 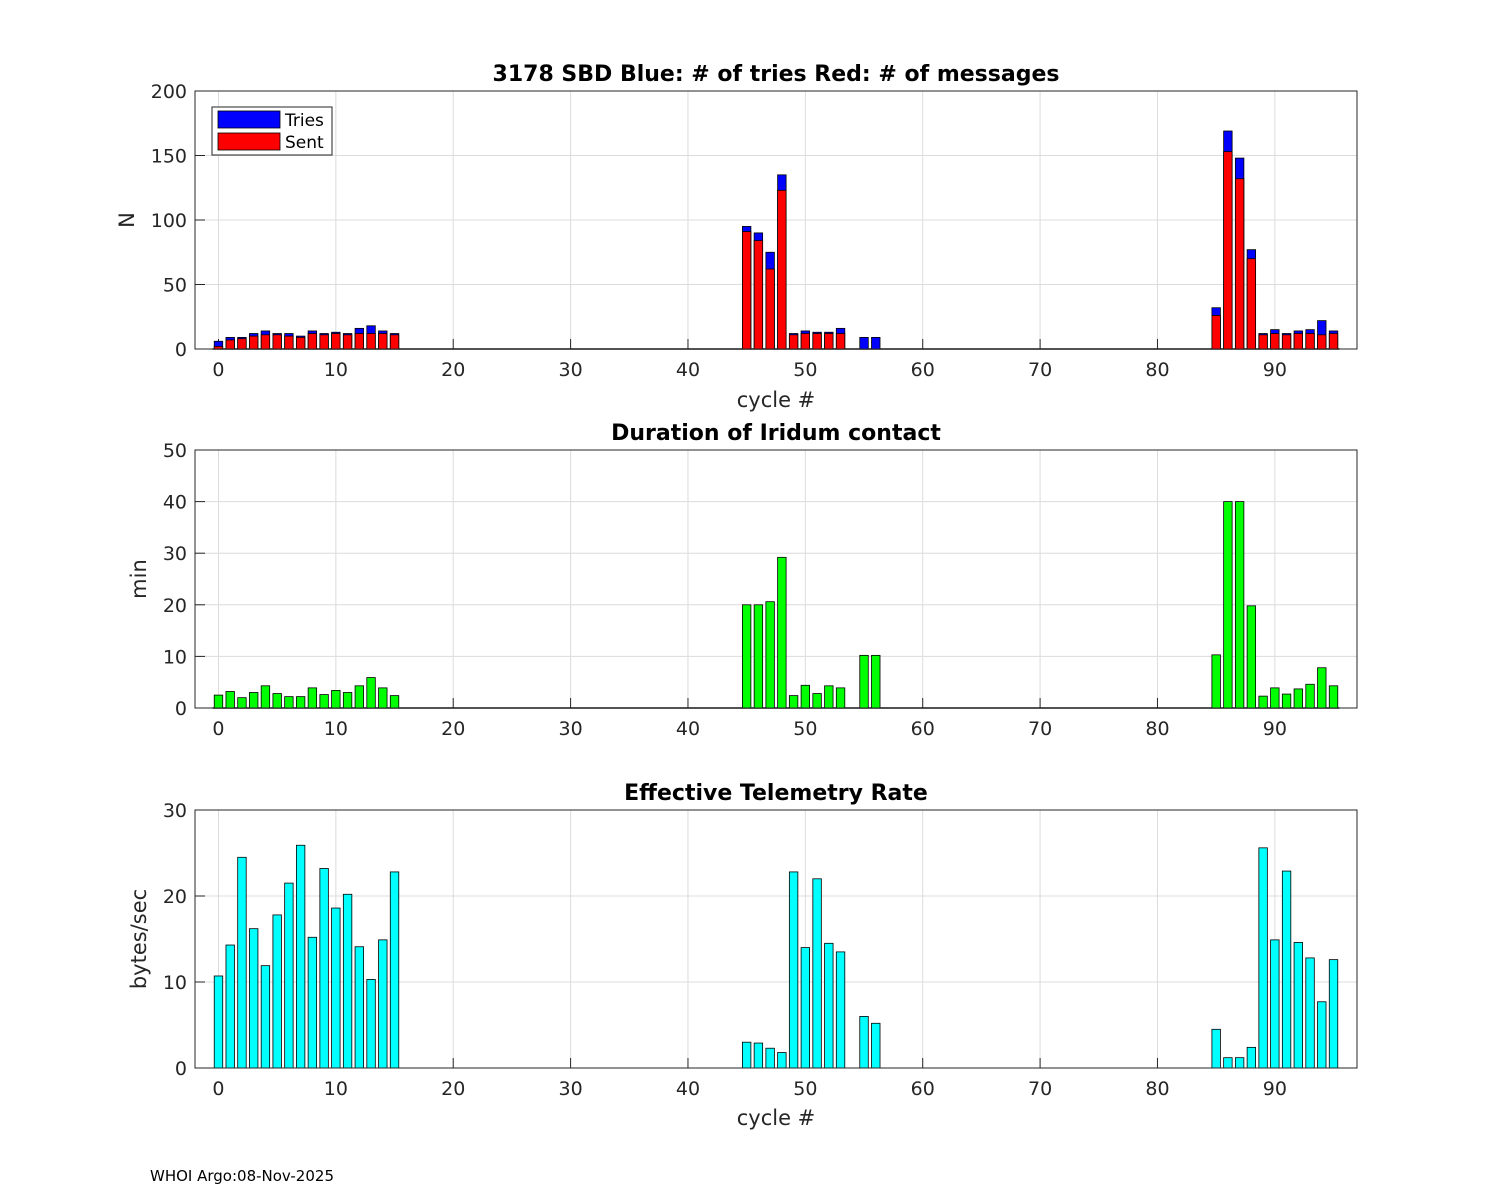 I want to click on rate-x-tick-label: 10, so click(x=336, y=1089).